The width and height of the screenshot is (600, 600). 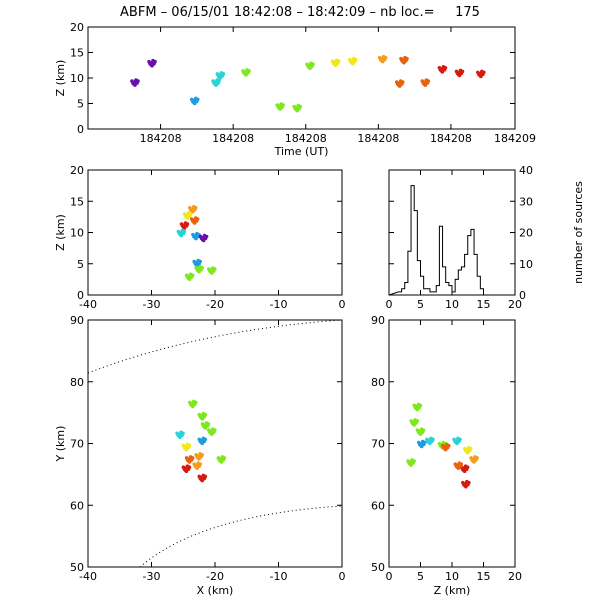 What do you see at coordinates (378, 505) in the screenshot?
I see `y-tick-label: 60` at bounding box center [378, 505].